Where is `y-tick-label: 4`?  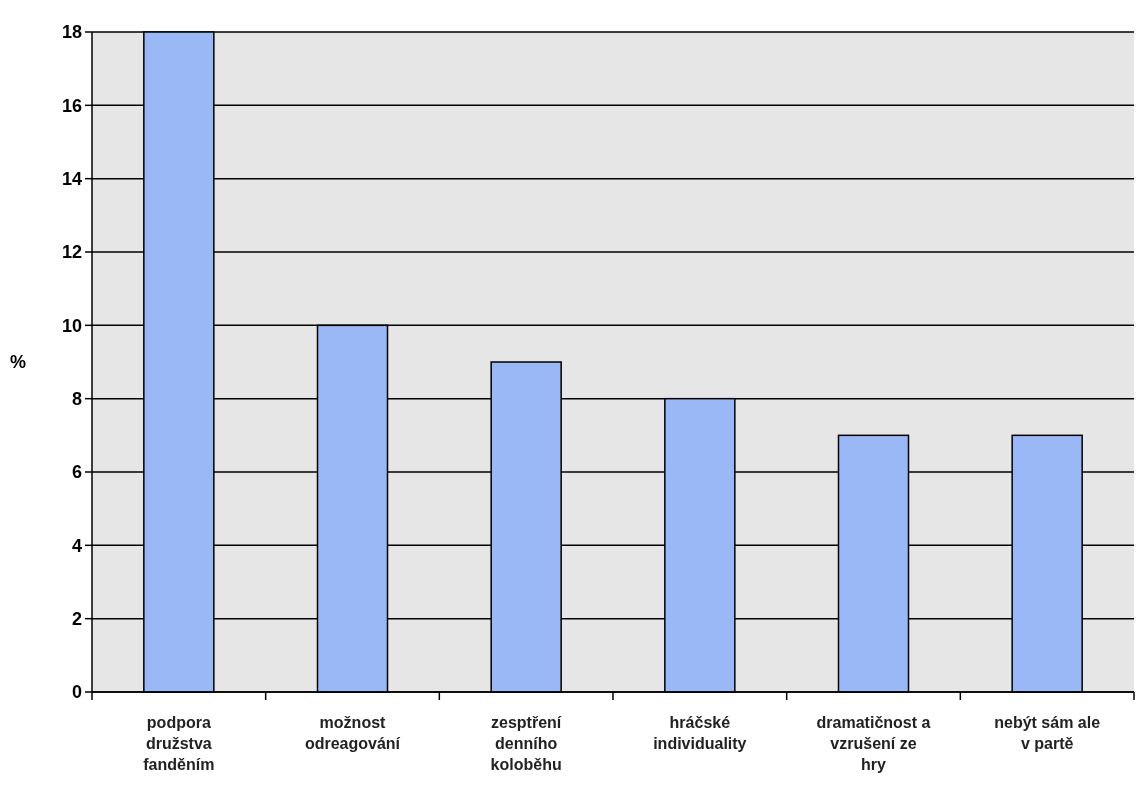
y-tick-label: 4 is located at coordinates (76, 545).